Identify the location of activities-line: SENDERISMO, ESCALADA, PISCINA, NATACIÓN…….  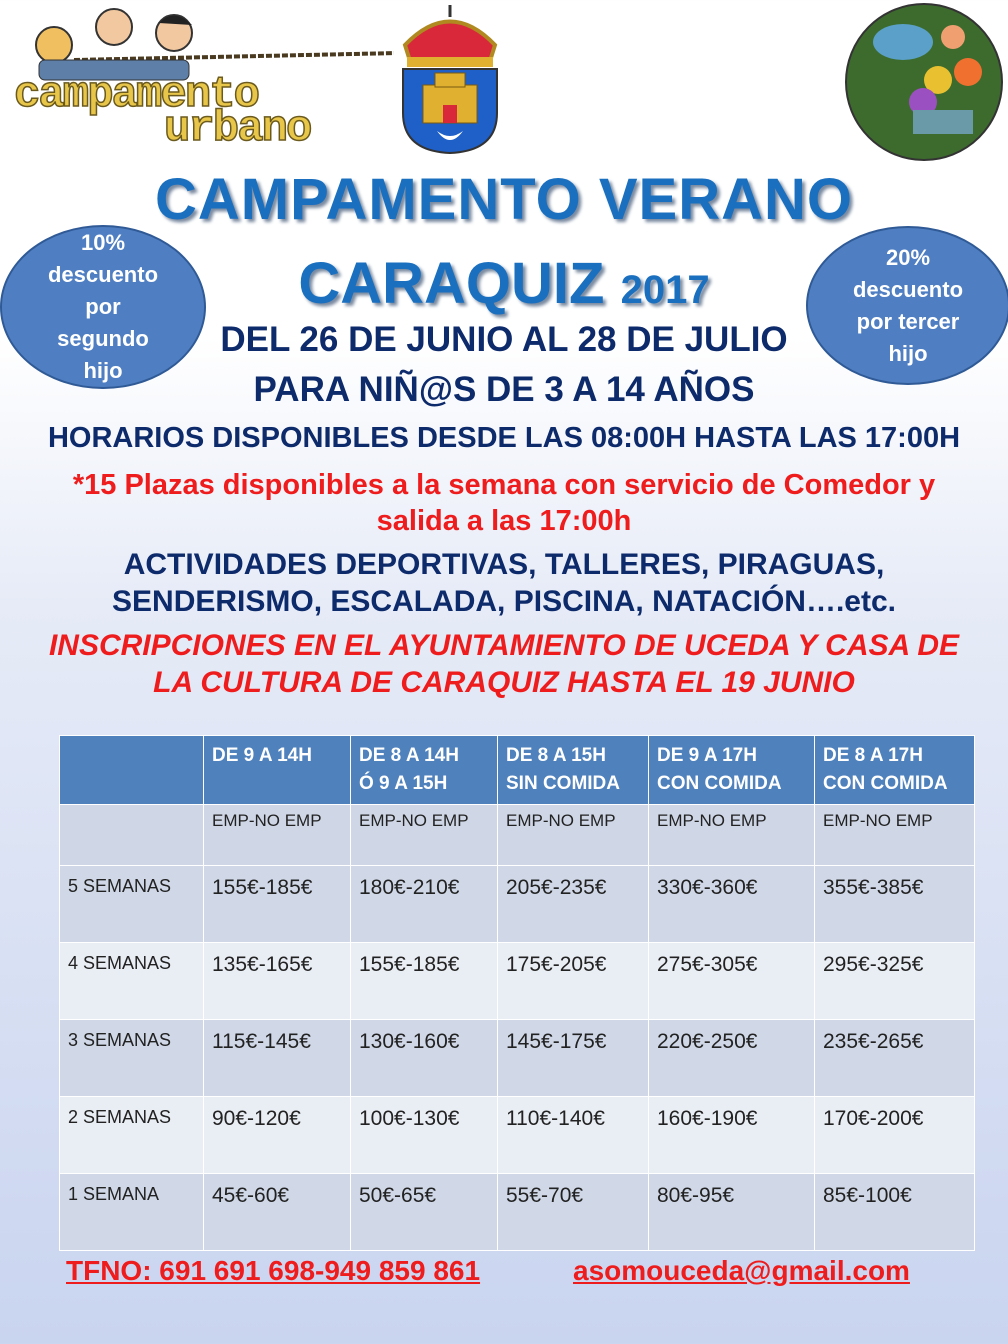
(504, 601).